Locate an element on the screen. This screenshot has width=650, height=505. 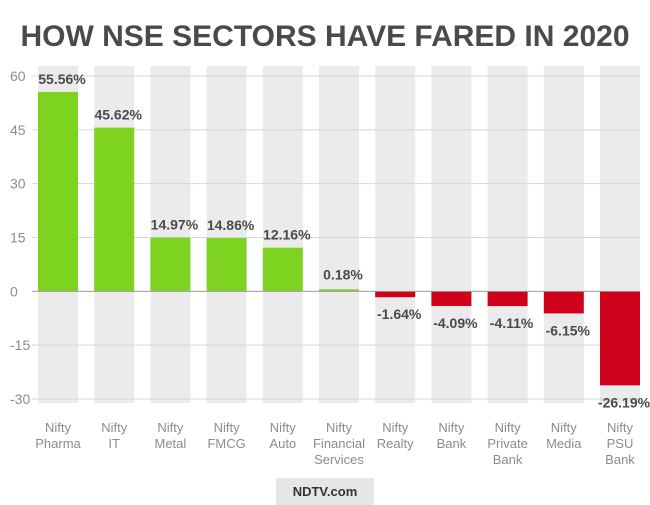
value-label: -4.09% is located at coordinates (455, 323).